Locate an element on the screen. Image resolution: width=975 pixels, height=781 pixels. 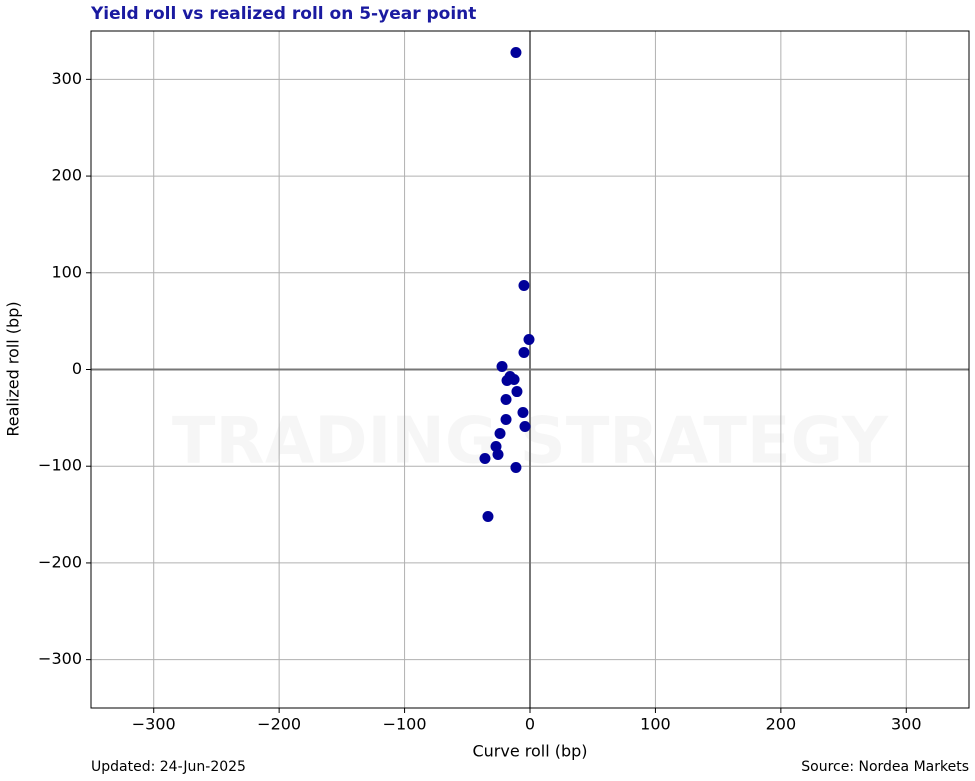
y-tick-label: −300 is located at coordinates (60, 658).